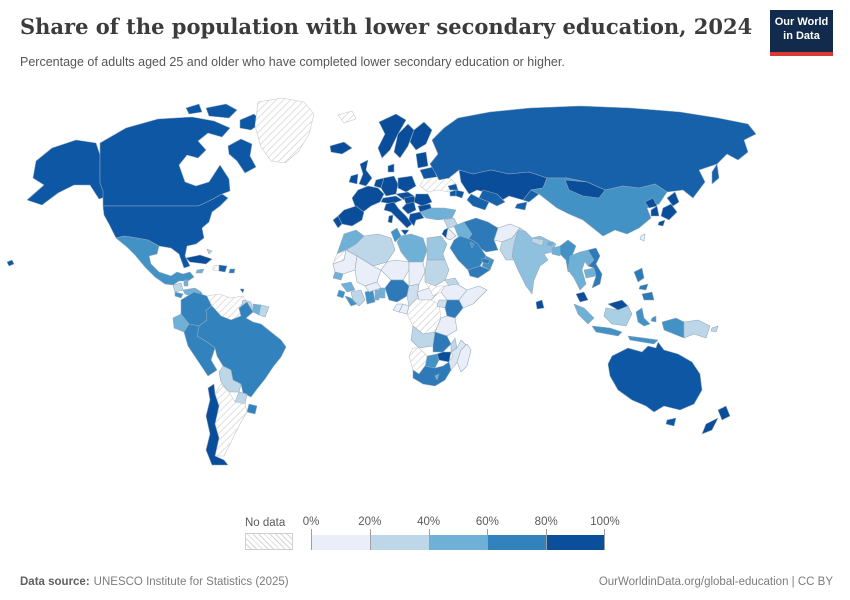 This screenshot has width=850, height=600. I want to click on country-bahamas, so click(209, 251).